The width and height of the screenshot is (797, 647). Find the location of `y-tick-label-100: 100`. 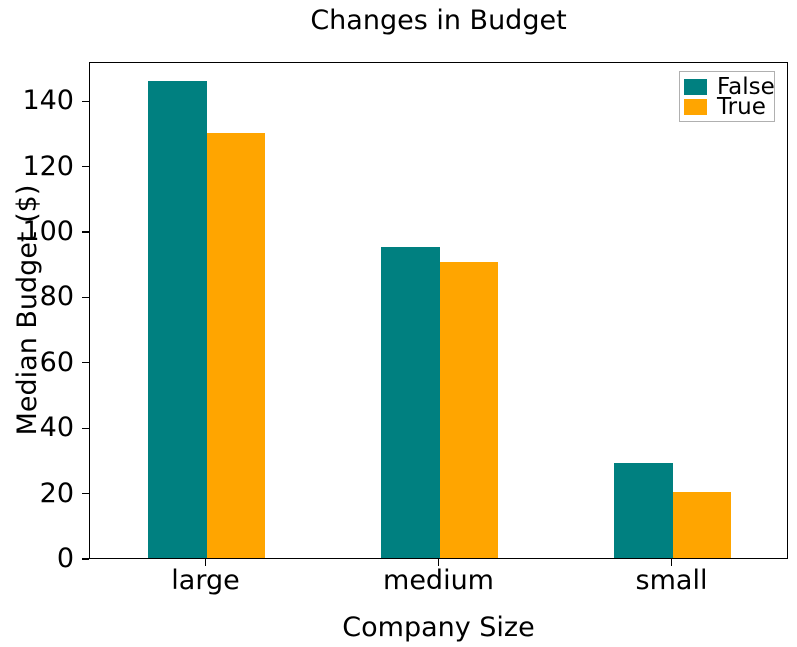

y-tick-label-100: 100 is located at coordinates (48, 232).